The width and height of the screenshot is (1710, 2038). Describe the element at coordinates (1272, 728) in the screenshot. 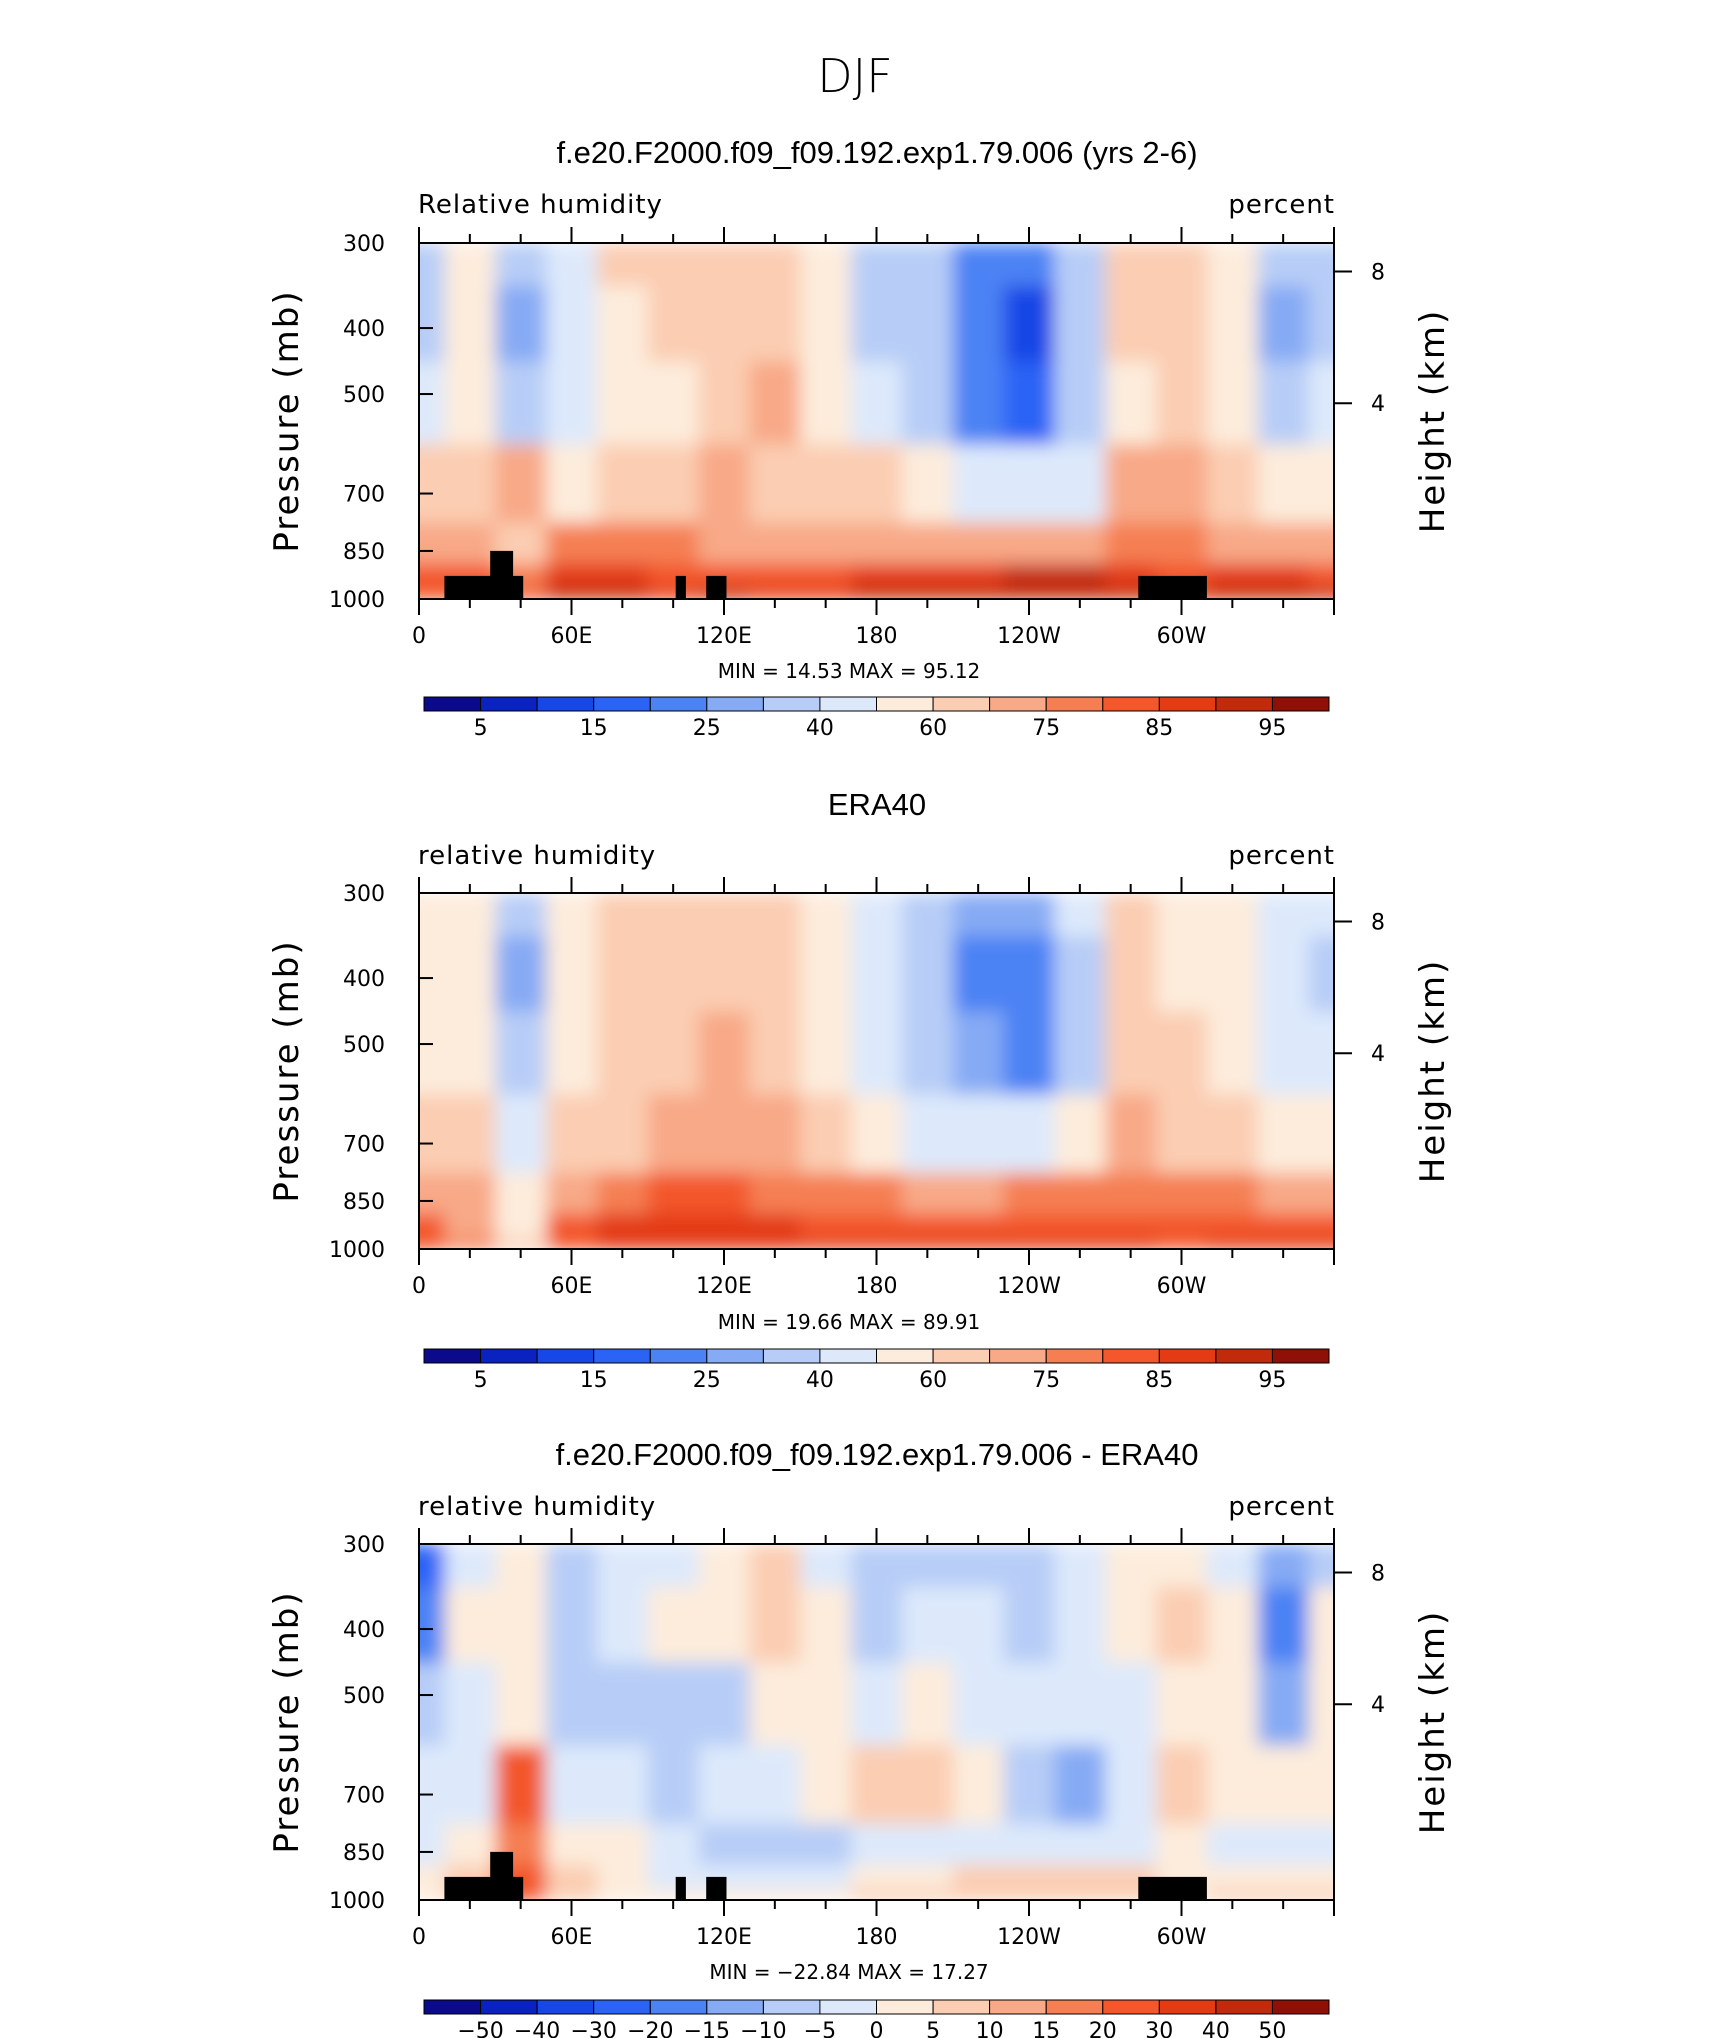

I see `colorbar-label: 95` at that location.